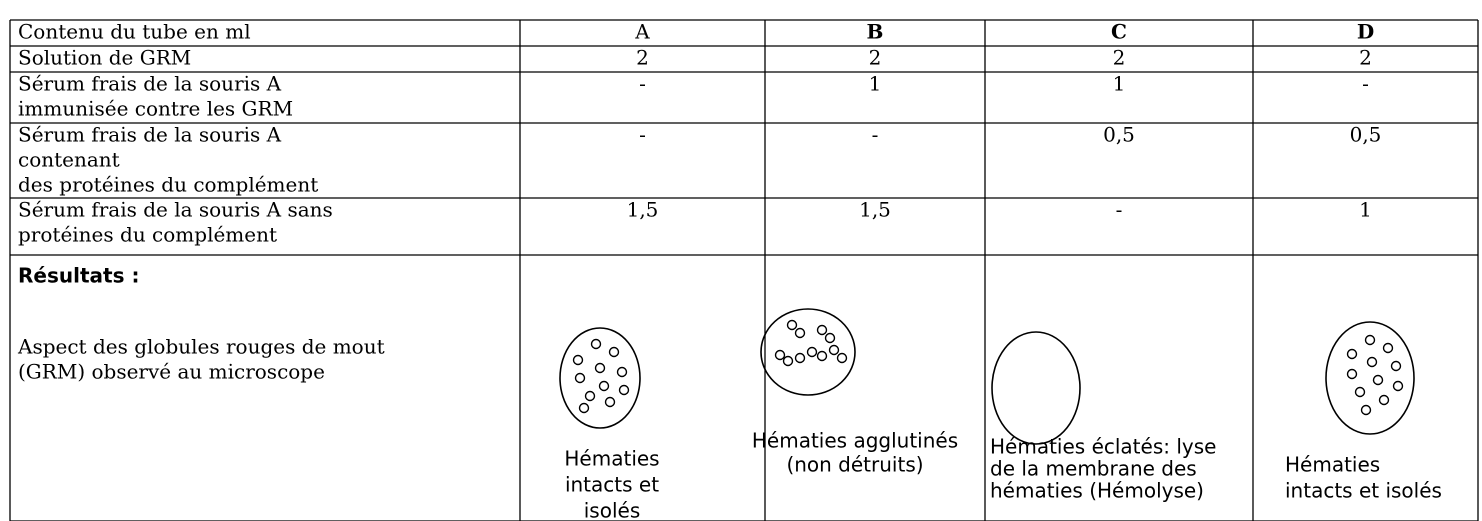  I want to click on result-caption: hématies (Hémolyse), so click(1097, 491).